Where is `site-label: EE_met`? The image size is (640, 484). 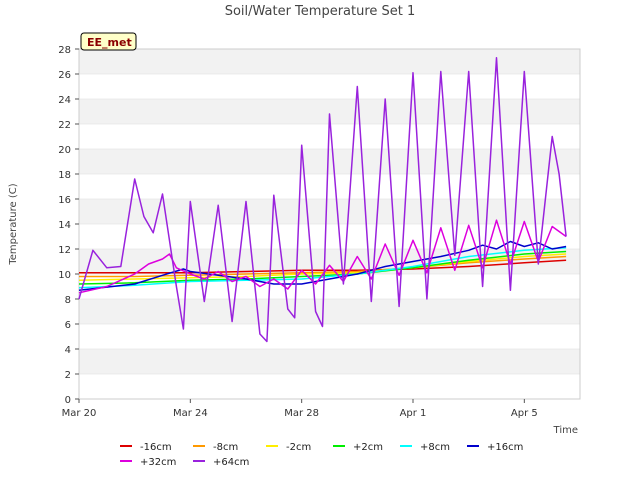 site-label: EE_met is located at coordinates (109, 42).